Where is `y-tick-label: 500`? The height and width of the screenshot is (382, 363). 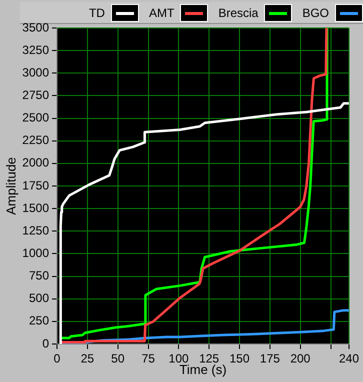 y-tick-label: 500 is located at coordinates (39, 298).